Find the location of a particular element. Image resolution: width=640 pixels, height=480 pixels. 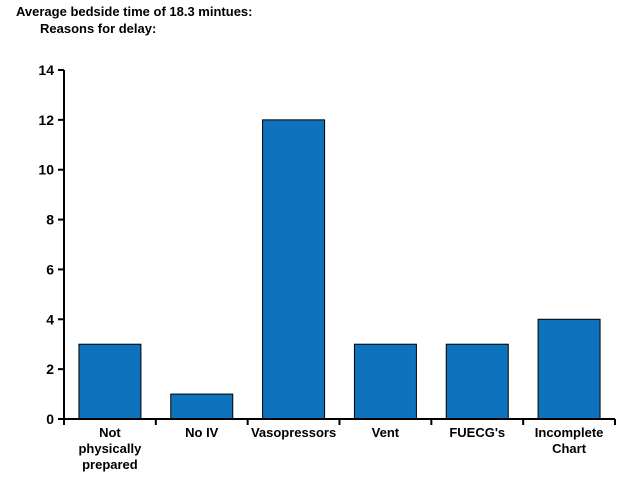

x-label-5-line-0: Incomplete is located at coordinates (569, 432).